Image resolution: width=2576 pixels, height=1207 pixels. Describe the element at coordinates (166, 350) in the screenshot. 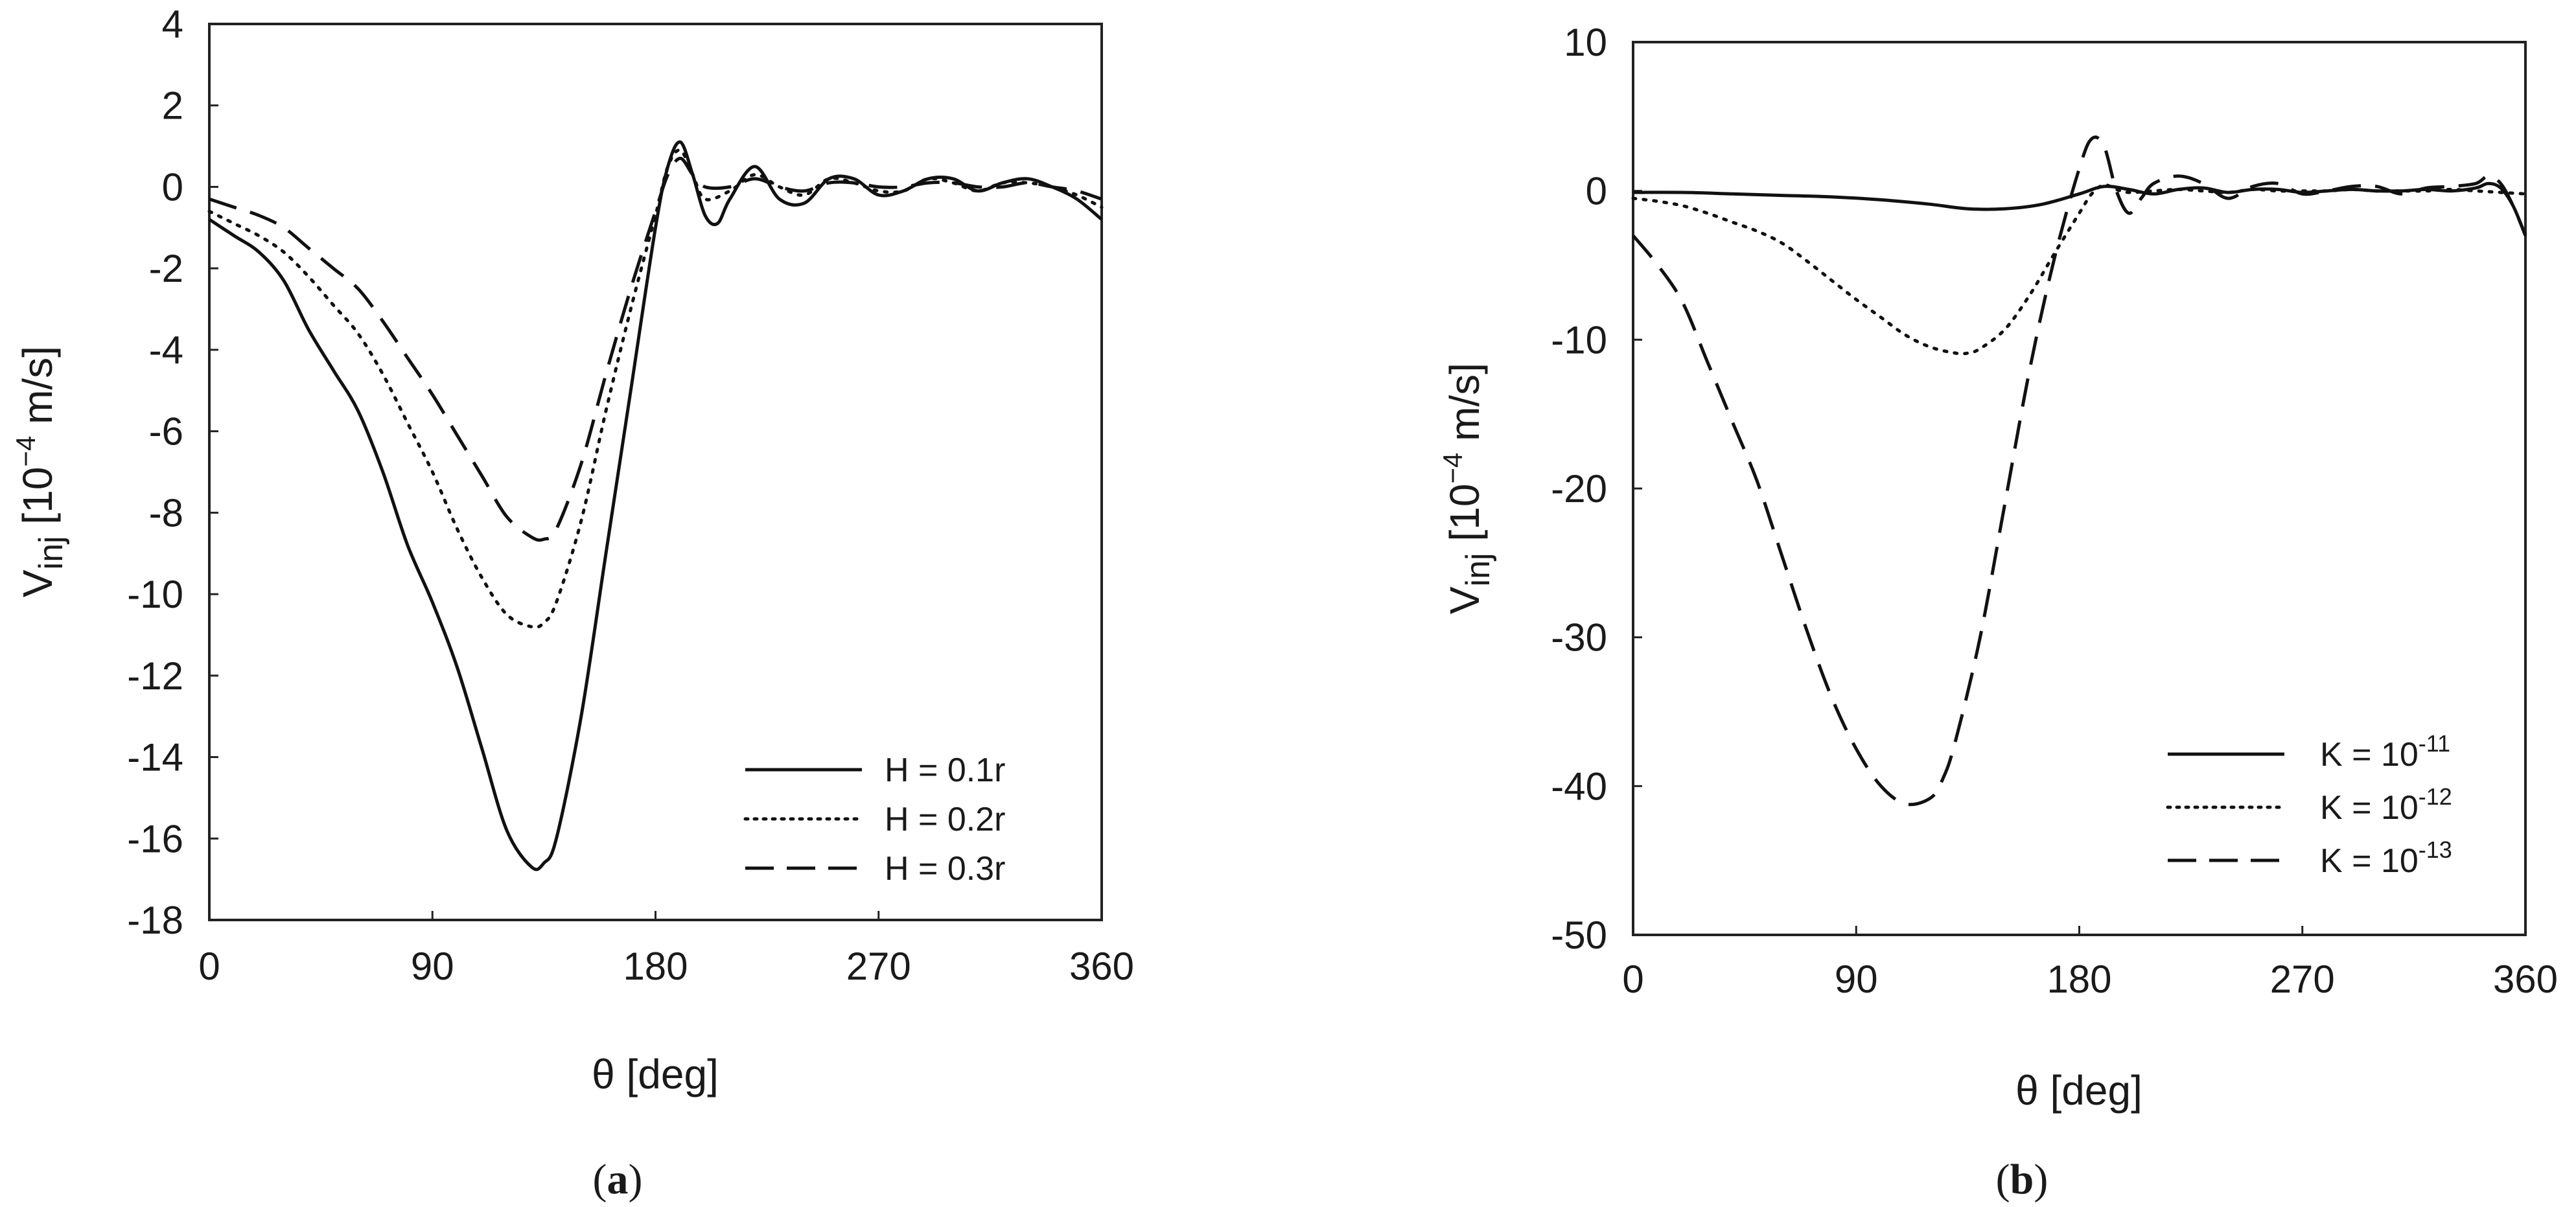

I see `y-tick-label: -4` at that location.